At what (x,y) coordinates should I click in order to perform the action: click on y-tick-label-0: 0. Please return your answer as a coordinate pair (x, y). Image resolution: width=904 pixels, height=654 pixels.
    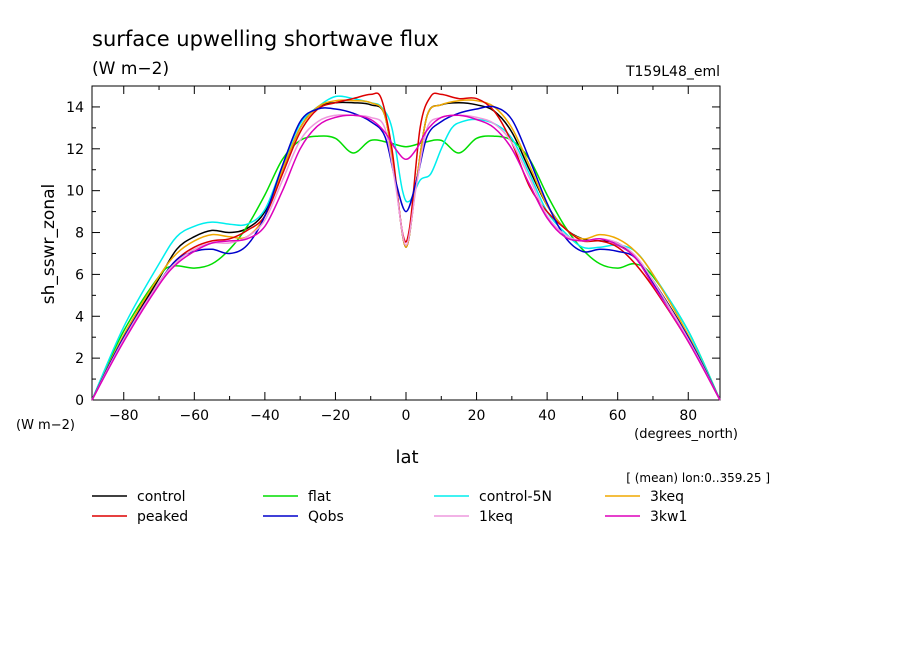
    Looking at the image, I should click on (79, 401).